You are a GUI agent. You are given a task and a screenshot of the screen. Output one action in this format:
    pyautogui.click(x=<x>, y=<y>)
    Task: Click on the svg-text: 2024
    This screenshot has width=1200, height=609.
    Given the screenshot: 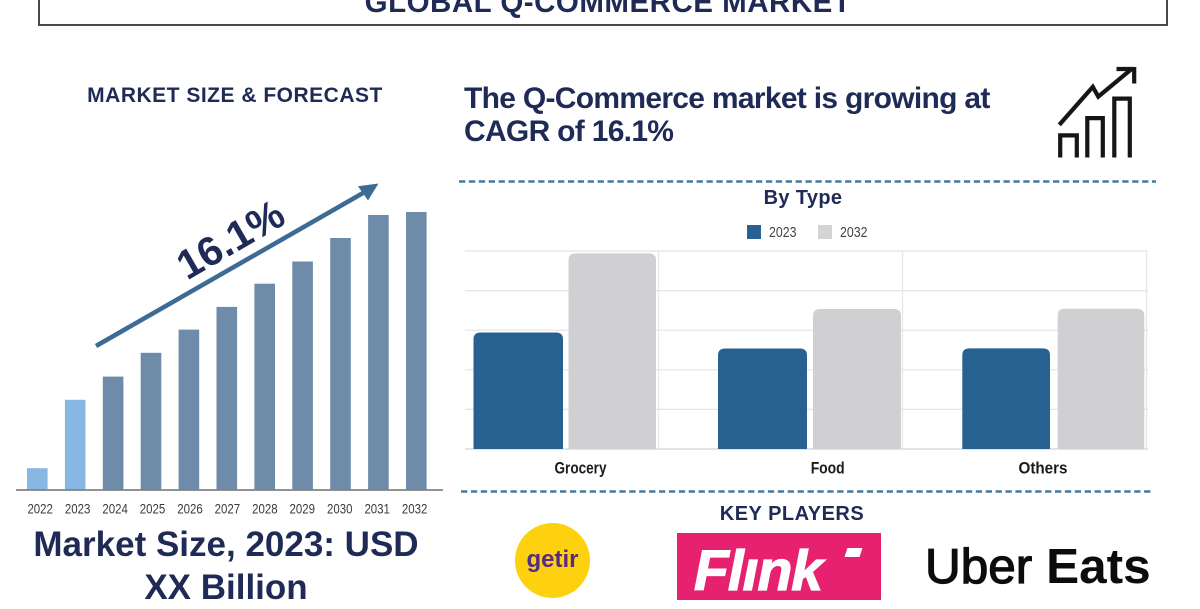 What is the action you would take?
    pyautogui.click(x=115, y=509)
    